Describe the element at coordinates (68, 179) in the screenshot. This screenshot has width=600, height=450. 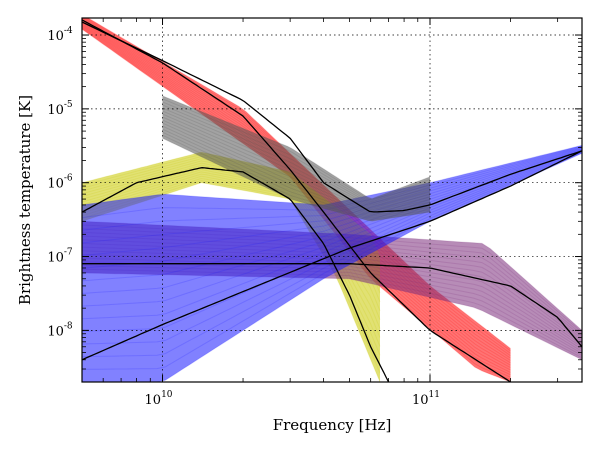
I see `y-tick-exponent: -6` at that location.